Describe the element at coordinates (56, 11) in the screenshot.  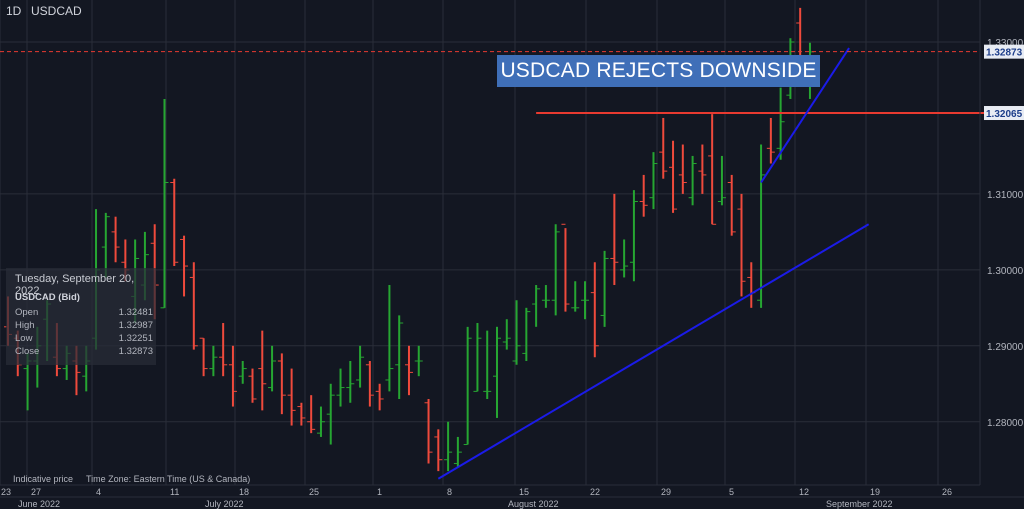
I see `symbol-label: USDCAD` at that location.